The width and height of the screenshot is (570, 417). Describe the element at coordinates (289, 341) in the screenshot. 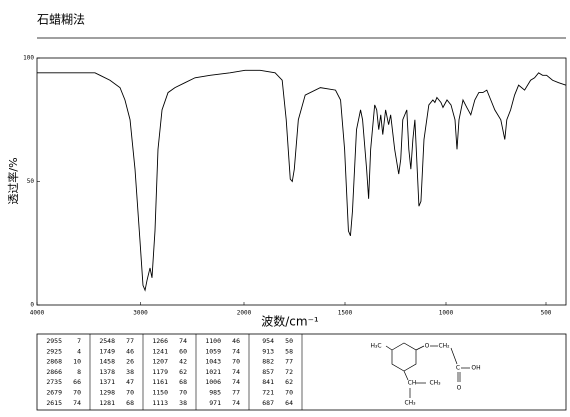

I see `transmittance-cell: 50` at that location.